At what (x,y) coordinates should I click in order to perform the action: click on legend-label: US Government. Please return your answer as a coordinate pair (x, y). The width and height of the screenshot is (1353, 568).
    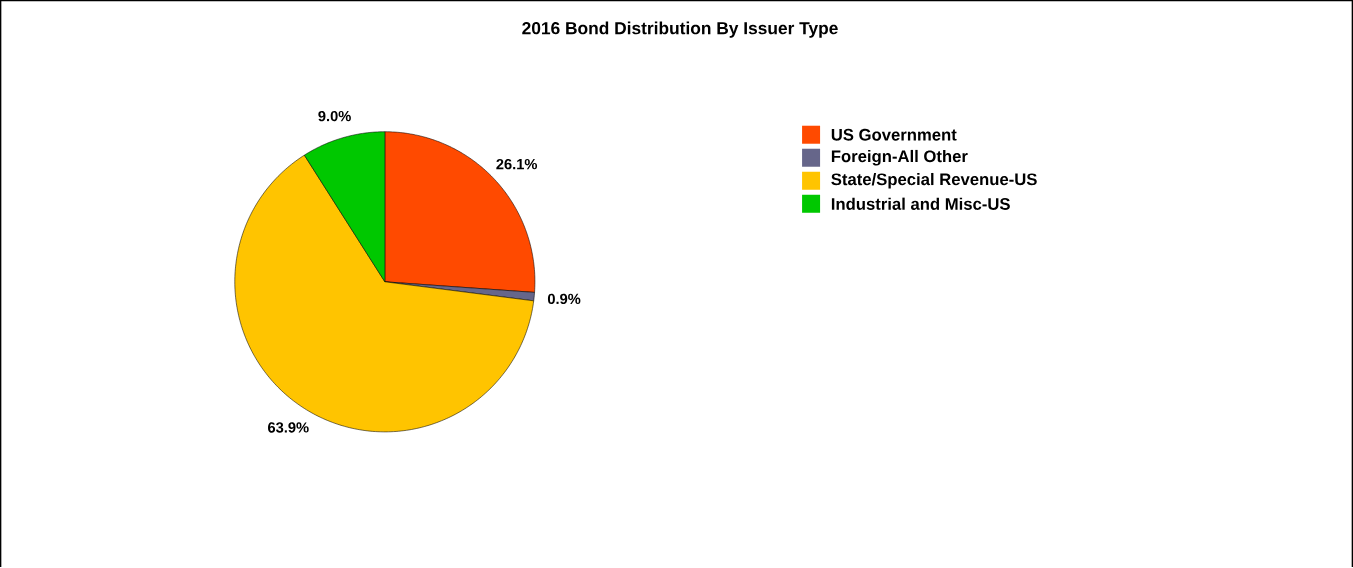
    Looking at the image, I should click on (894, 135).